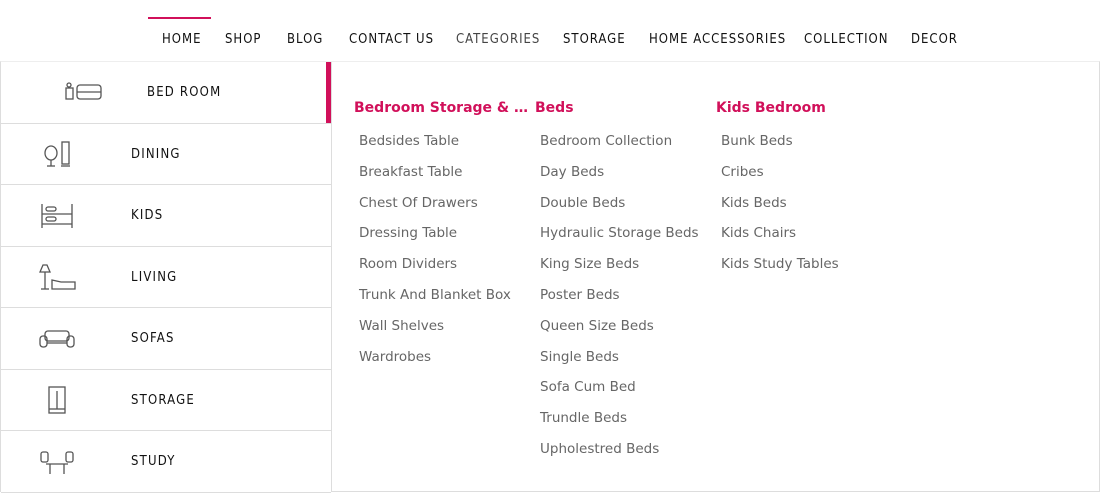  I want to click on column-title: Beds, so click(554, 108).